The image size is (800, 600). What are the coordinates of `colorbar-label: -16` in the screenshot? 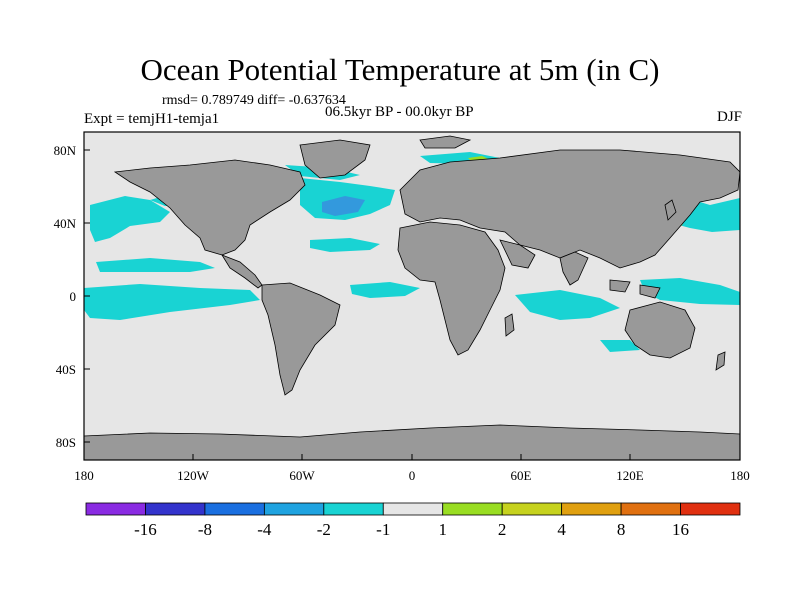 It's located at (145, 529).